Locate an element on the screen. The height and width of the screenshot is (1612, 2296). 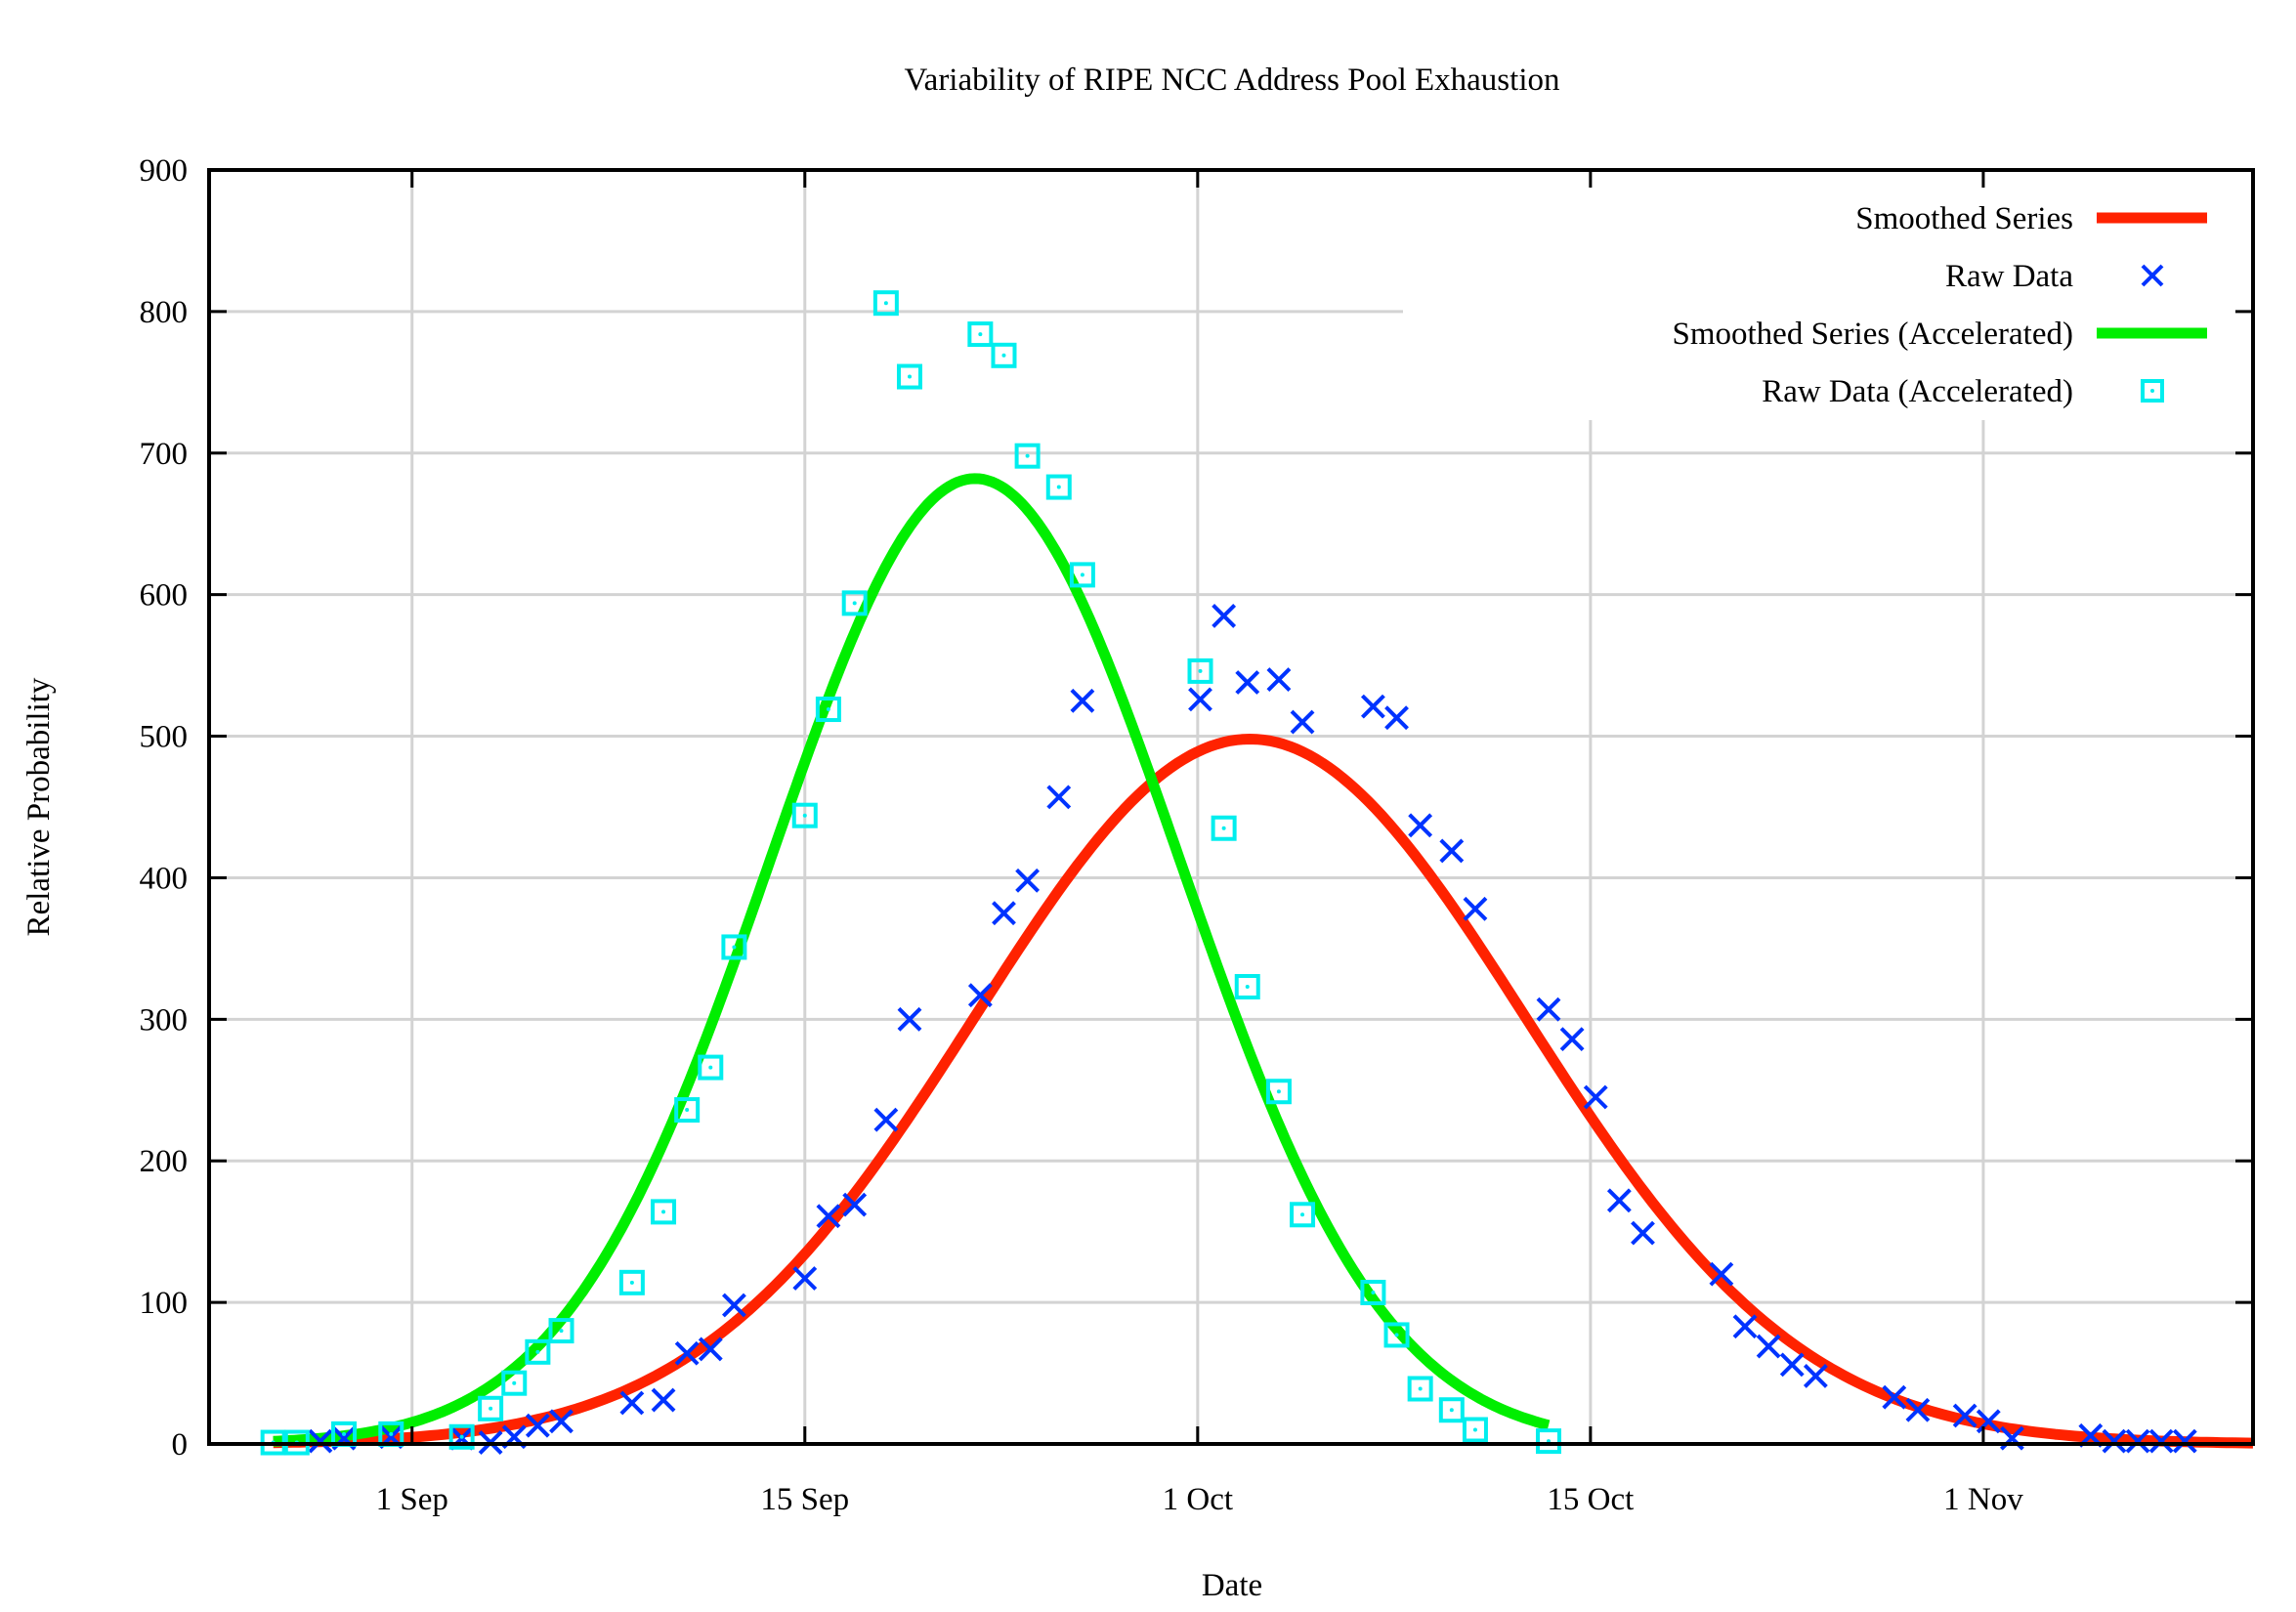
legend-label: Smoothed Series is located at coordinates (1964, 218).